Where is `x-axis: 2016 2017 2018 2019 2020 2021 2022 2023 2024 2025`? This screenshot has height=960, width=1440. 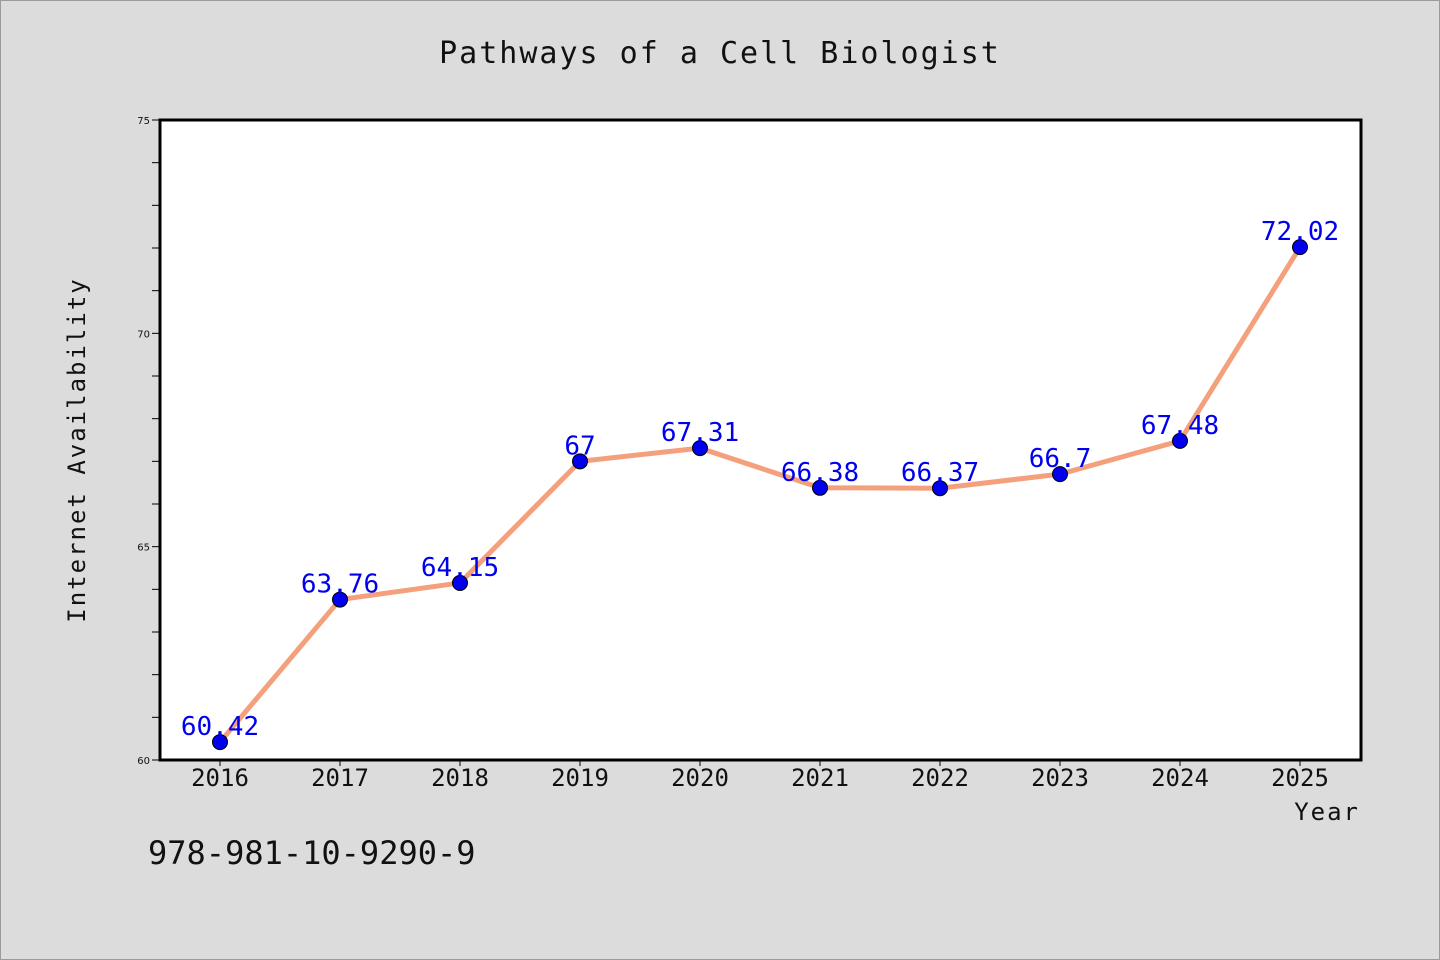 x-axis: 2016 2017 2018 2019 2020 2021 2022 2023 2024 2025 is located at coordinates (760, 776).